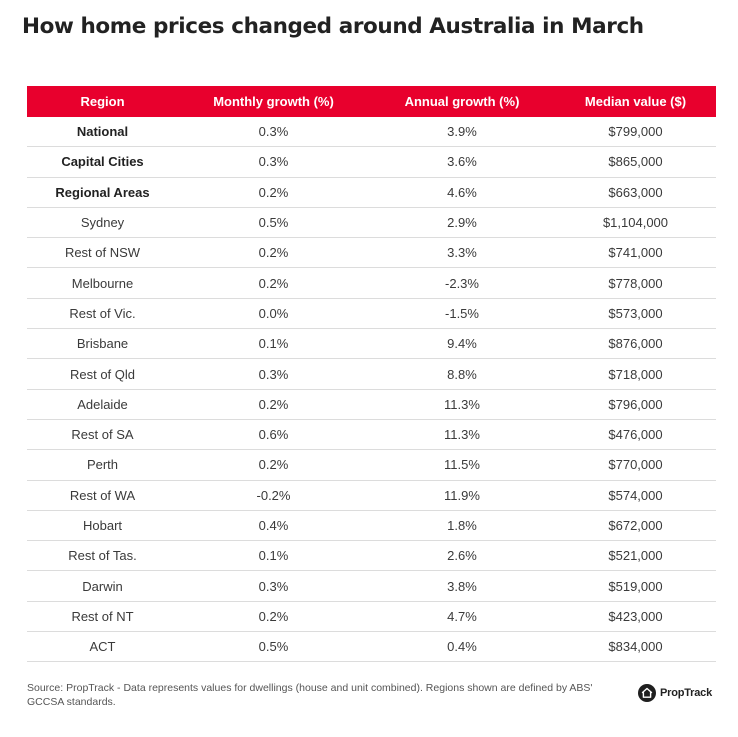  I want to click on cell-median-value: $521,000, so click(635, 556).